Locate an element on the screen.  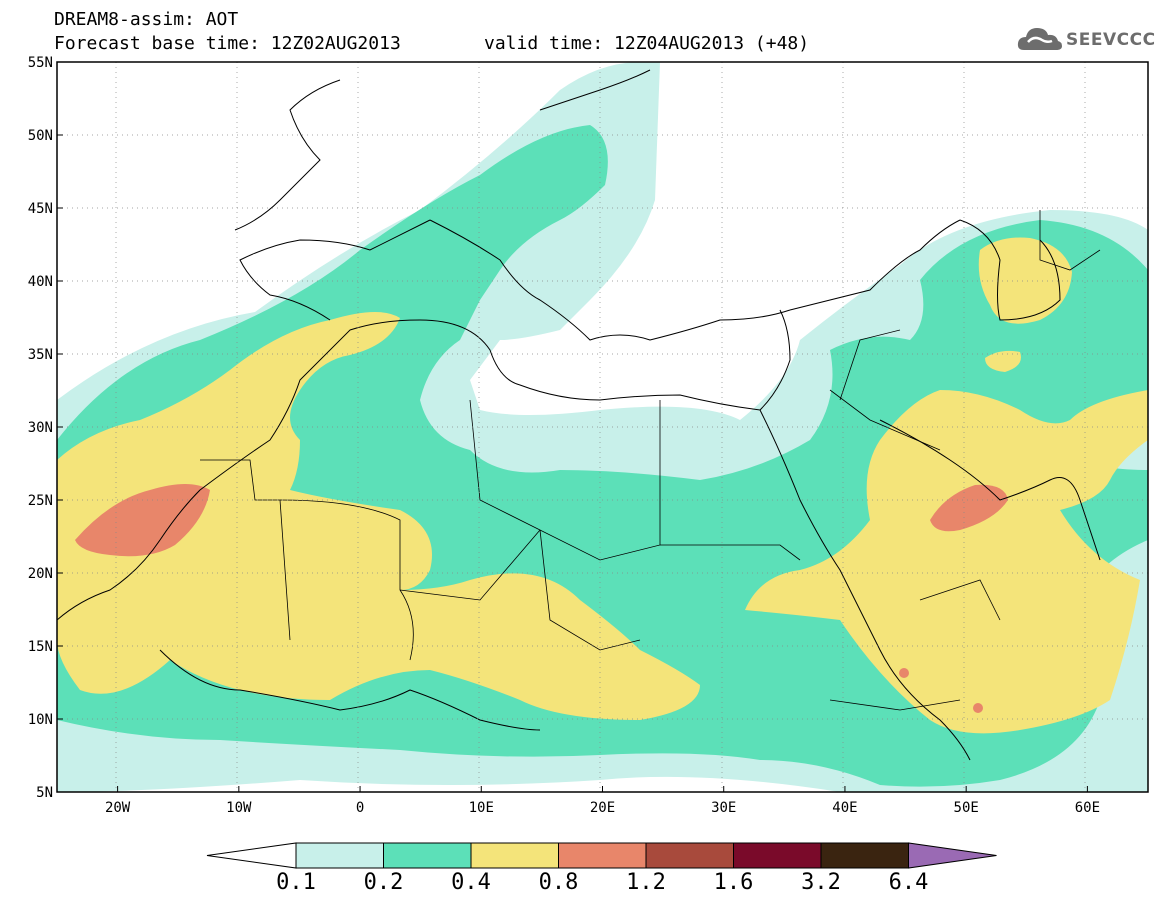
seevccc-logo is located at coordinates (1083, 39).